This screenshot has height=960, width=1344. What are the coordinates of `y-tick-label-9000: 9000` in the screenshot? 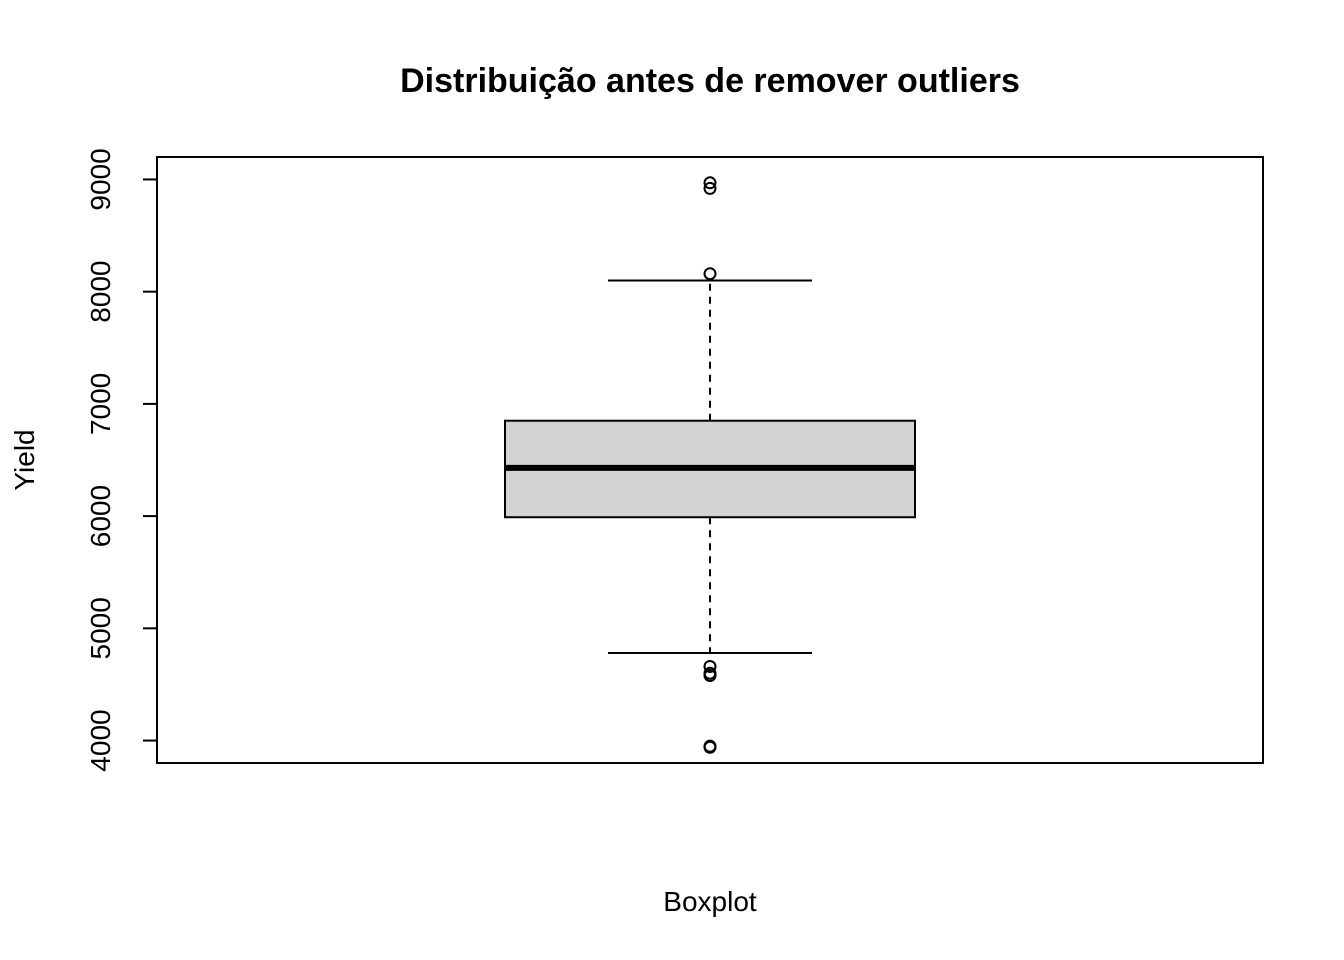 It's located at (100, 179).